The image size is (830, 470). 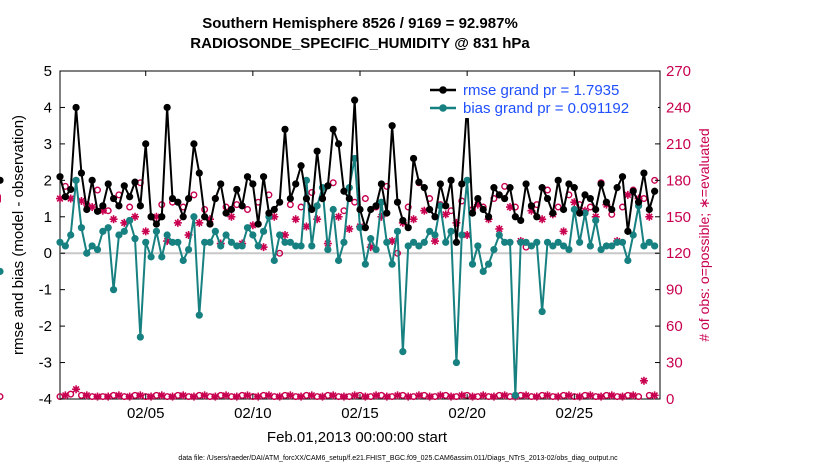 I want to click on y-tick-label: -3, so click(x=45, y=363).